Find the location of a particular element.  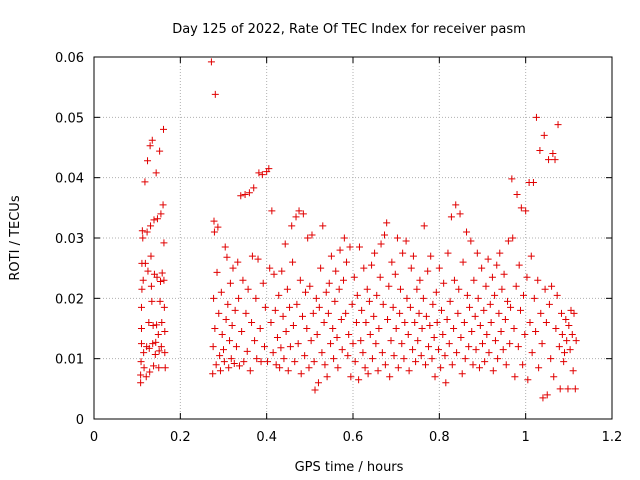

x-tick-label: 1.2 is located at coordinates (612, 437).